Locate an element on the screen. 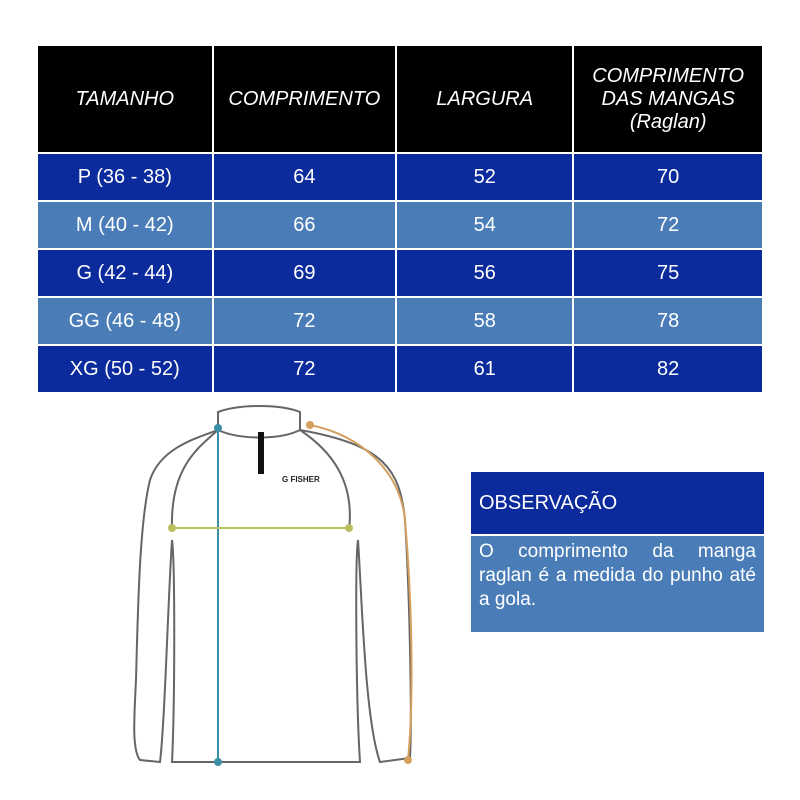 The image size is (800, 800). cell-width: 56 is located at coordinates (485, 273).